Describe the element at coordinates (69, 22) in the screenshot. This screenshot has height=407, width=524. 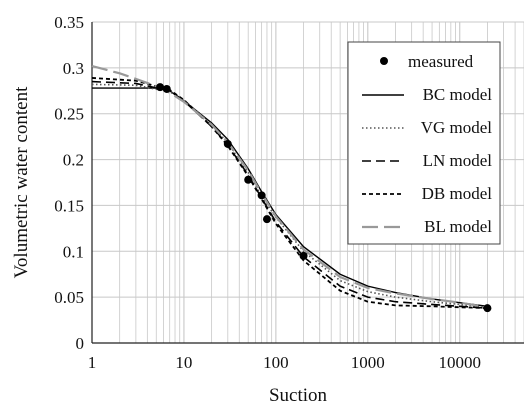
I see `y-tick-label: 0.35` at that location.